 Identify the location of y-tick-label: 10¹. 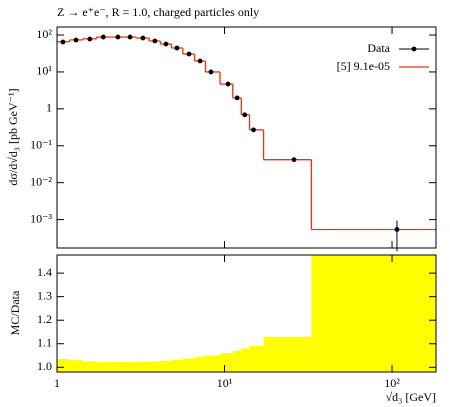
(44, 71).